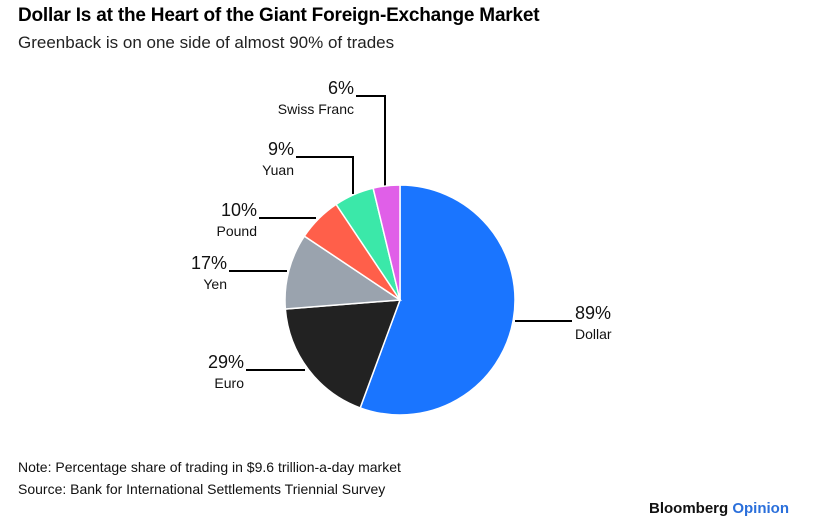 Image resolution: width=813 pixels, height=526 pixels. What do you see at coordinates (325, 175) in the screenshot?
I see `leader-line-yuan` at bounding box center [325, 175].